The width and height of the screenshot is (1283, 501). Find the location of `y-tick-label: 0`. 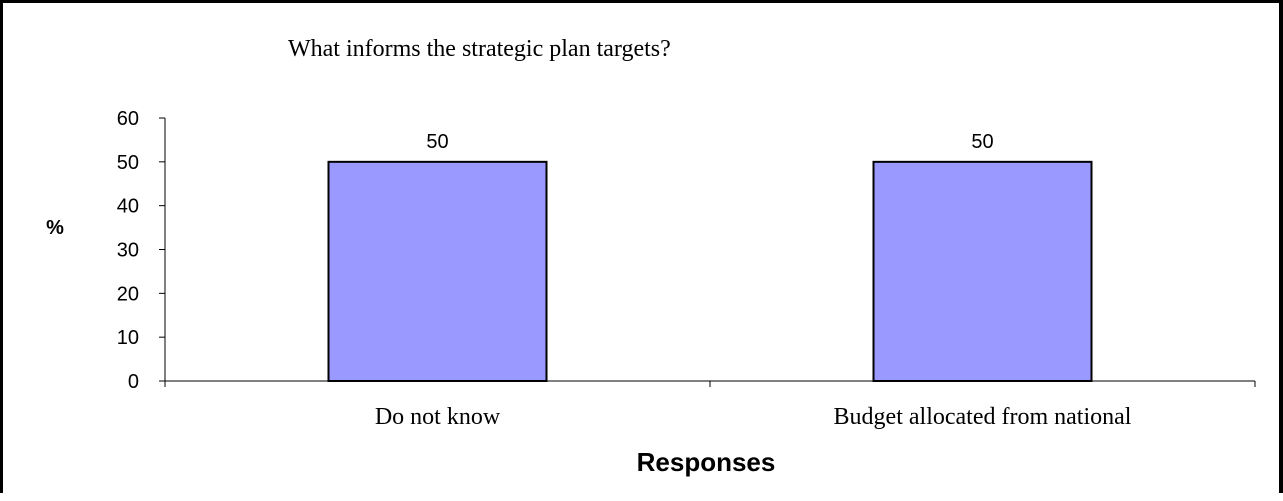

y-tick-label: 0 is located at coordinates (133, 382).